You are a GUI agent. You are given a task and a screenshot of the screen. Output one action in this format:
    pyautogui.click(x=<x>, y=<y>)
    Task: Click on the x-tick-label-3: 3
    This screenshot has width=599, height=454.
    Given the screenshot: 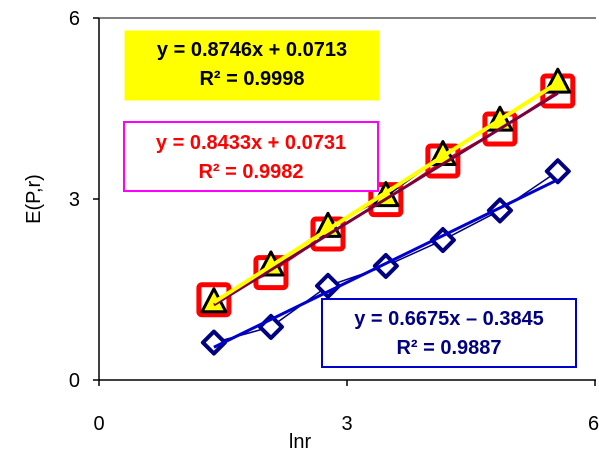 What is the action you would take?
    pyautogui.click(x=346, y=424)
    